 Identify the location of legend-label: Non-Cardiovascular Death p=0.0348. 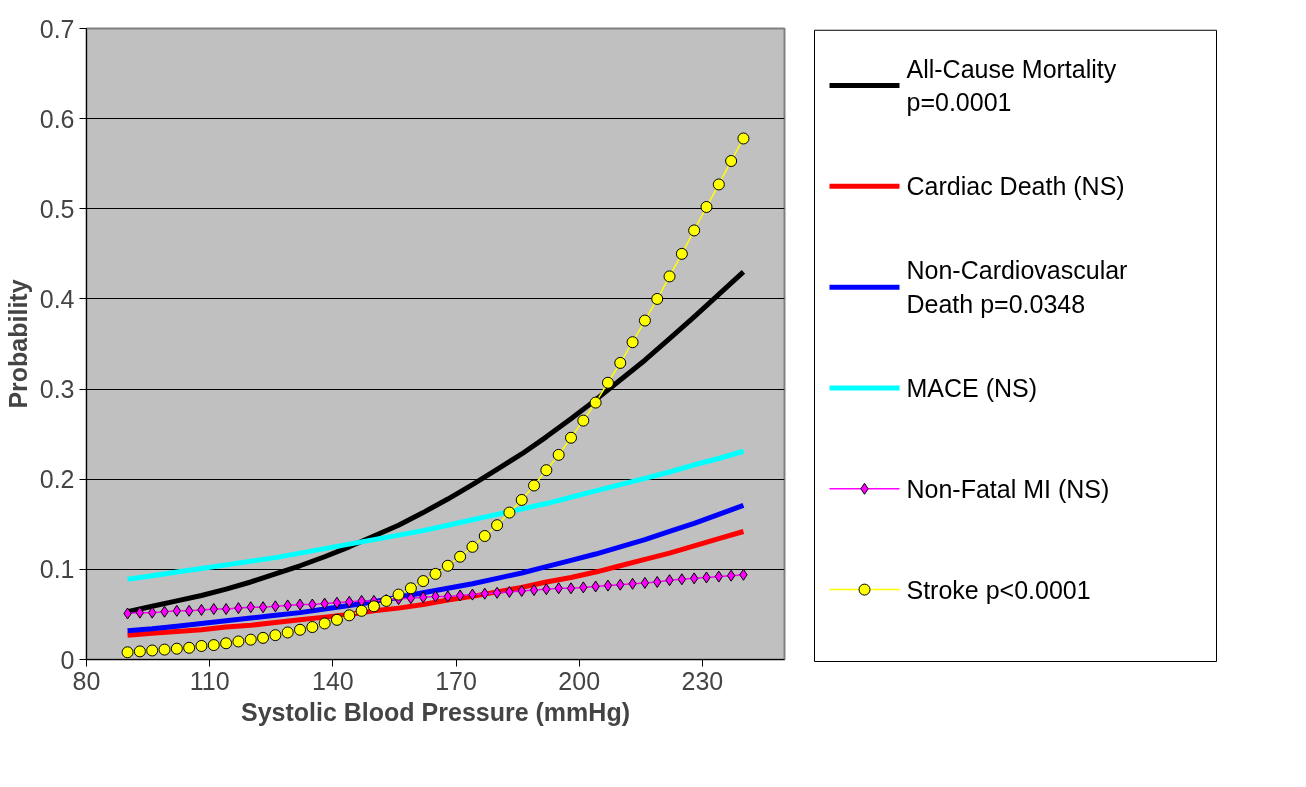
(1017, 287).